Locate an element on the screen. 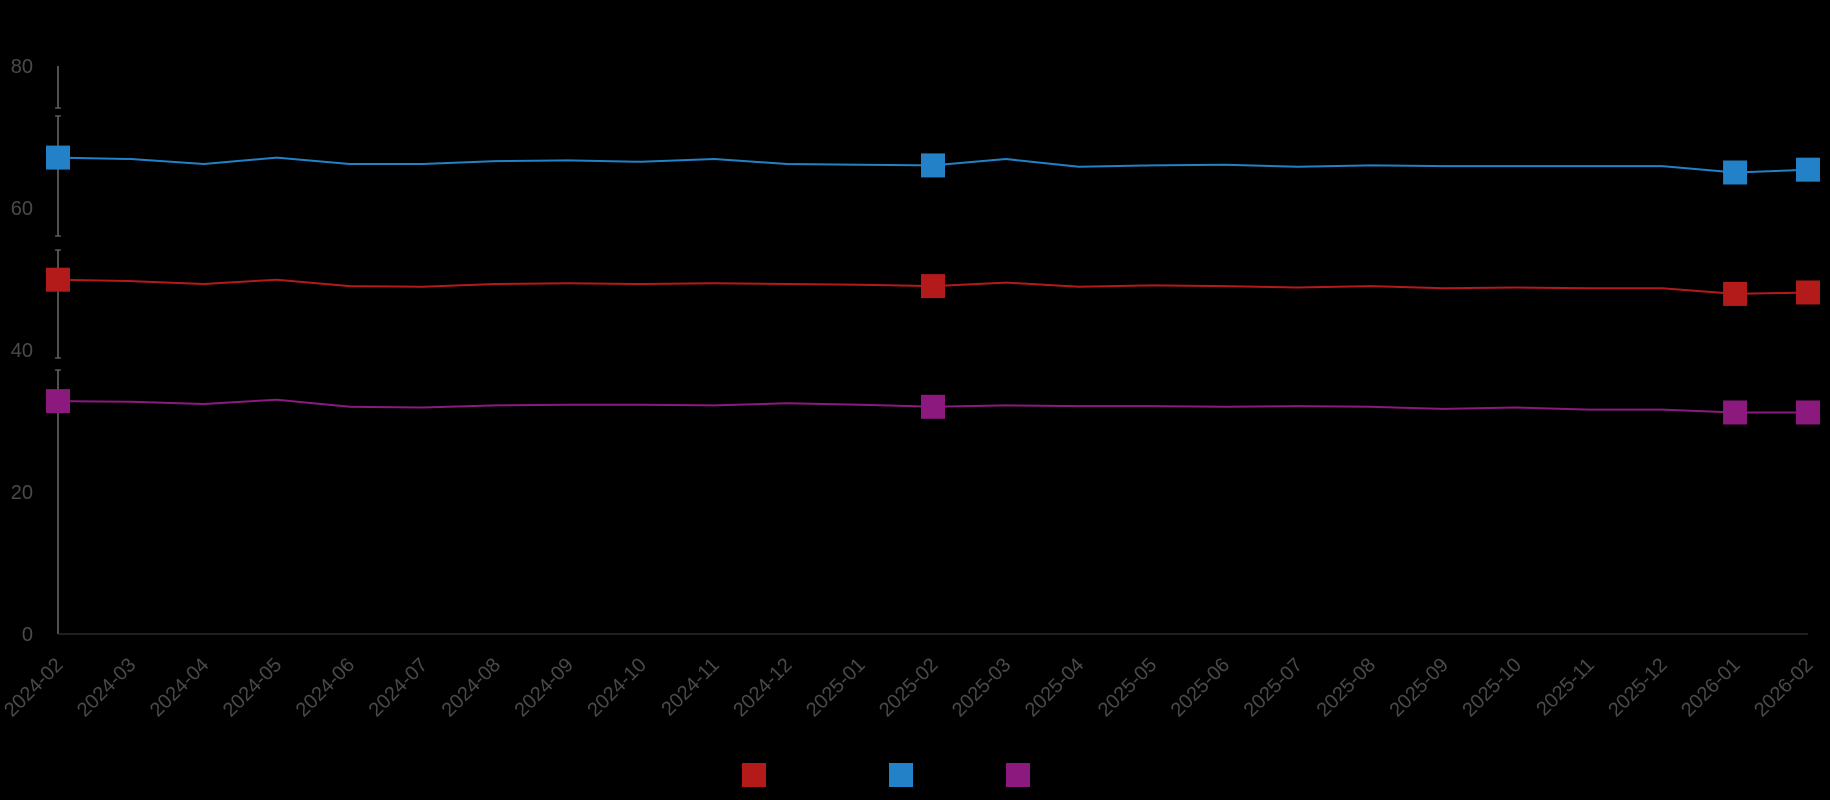 Image resolution: width=1830 pixels, height=800 pixels. x-tick-label: 2024-03 is located at coordinates (106, 687).